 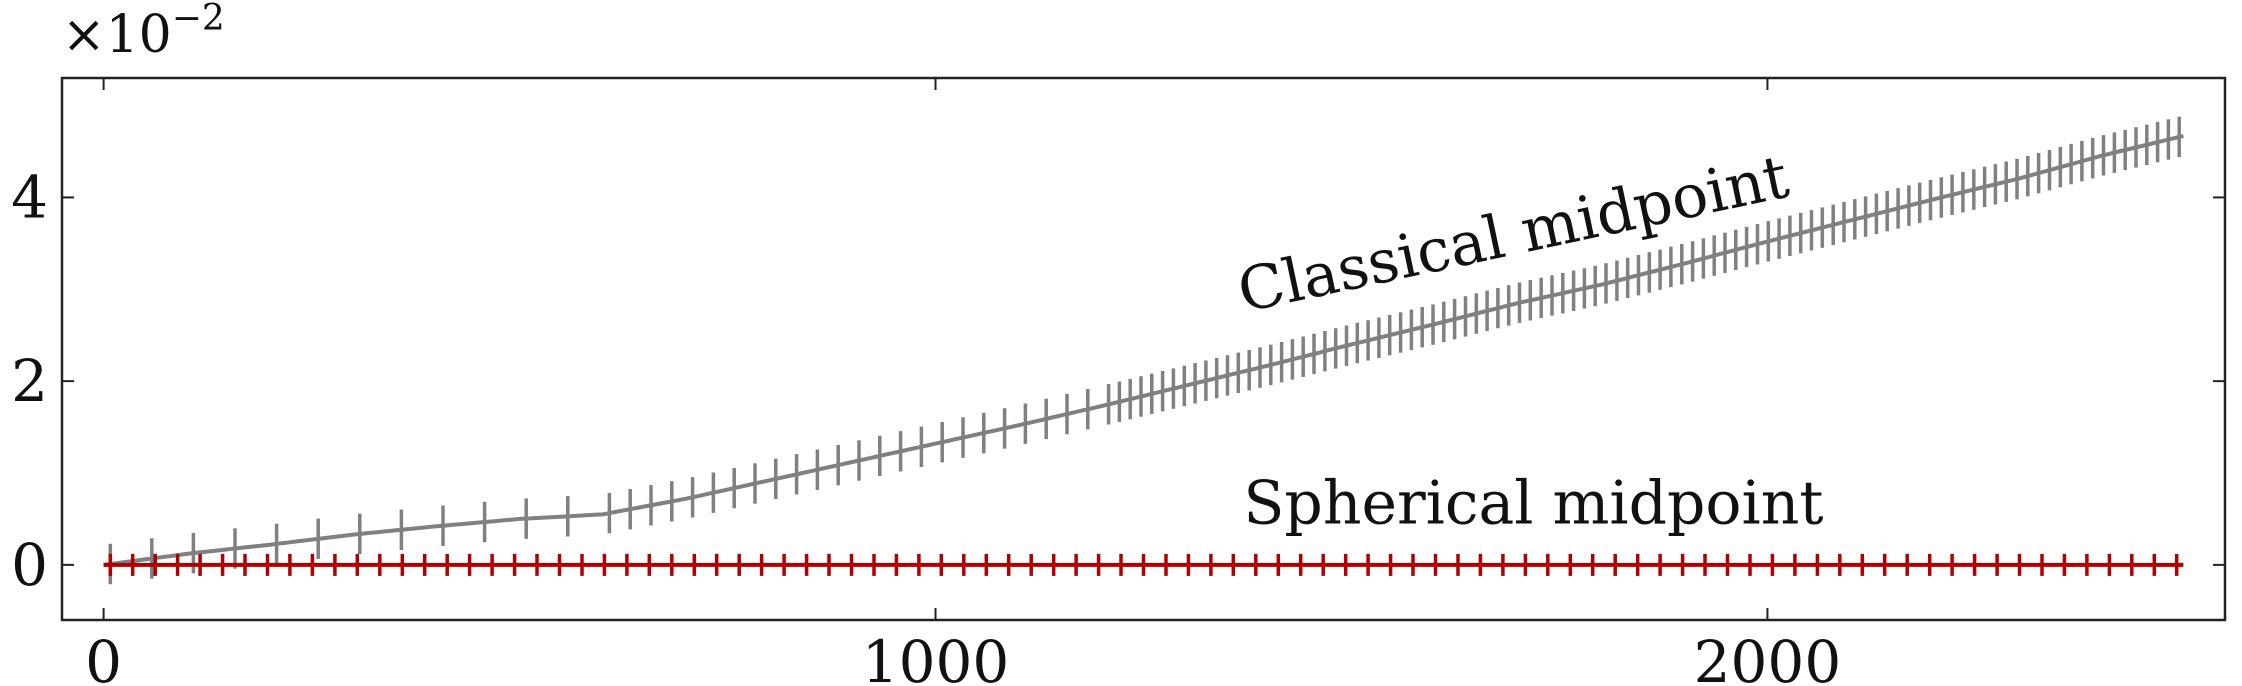 I want to click on x-tick-label: 2000, so click(x=1768, y=657).